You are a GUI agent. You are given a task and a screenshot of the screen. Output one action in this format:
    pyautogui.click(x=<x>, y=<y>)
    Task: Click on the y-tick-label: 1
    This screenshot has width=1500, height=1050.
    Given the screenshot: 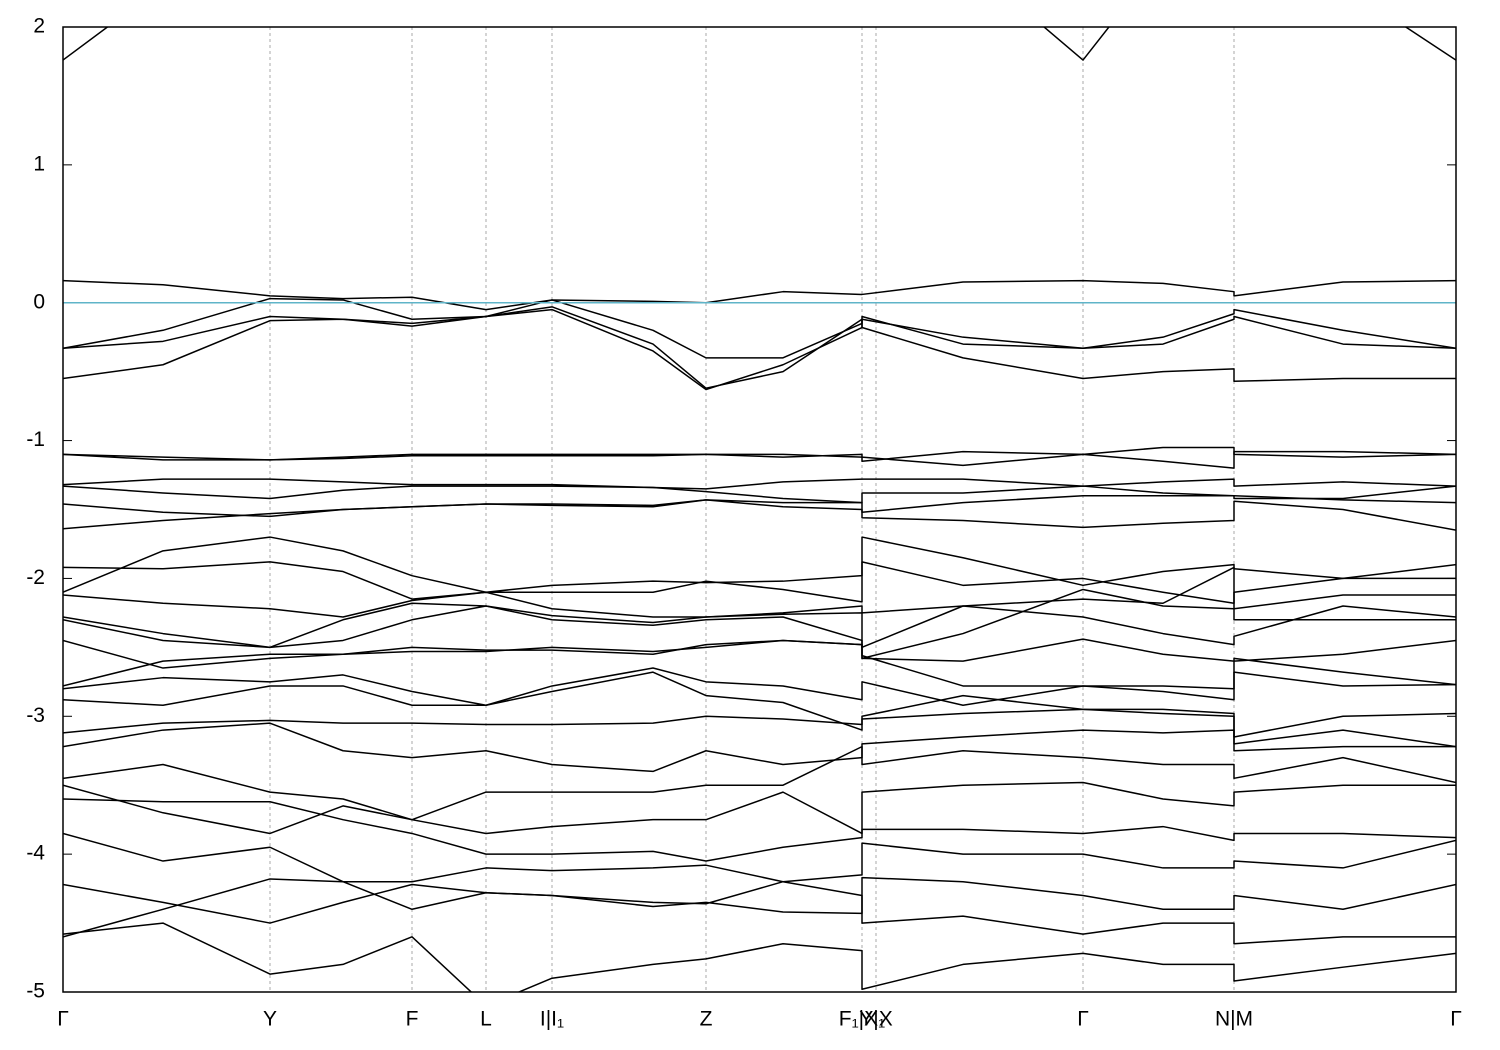 What is the action you would take?
    pyautogui.click(x=39, y=163)
    